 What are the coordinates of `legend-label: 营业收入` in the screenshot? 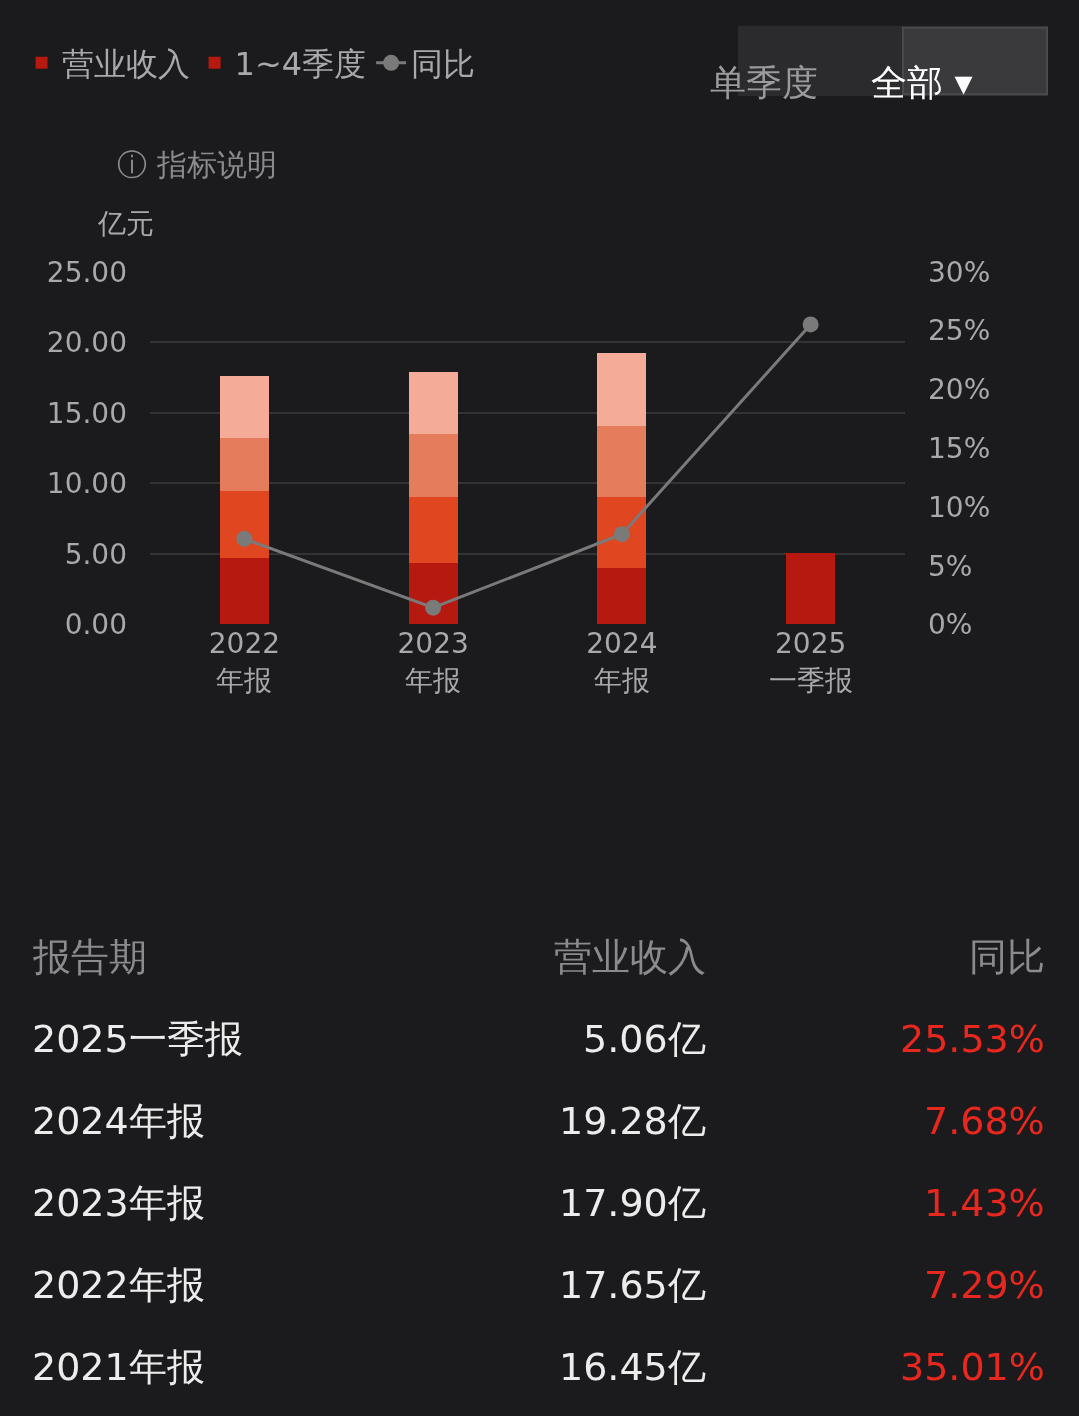 It's located at (125, 64).